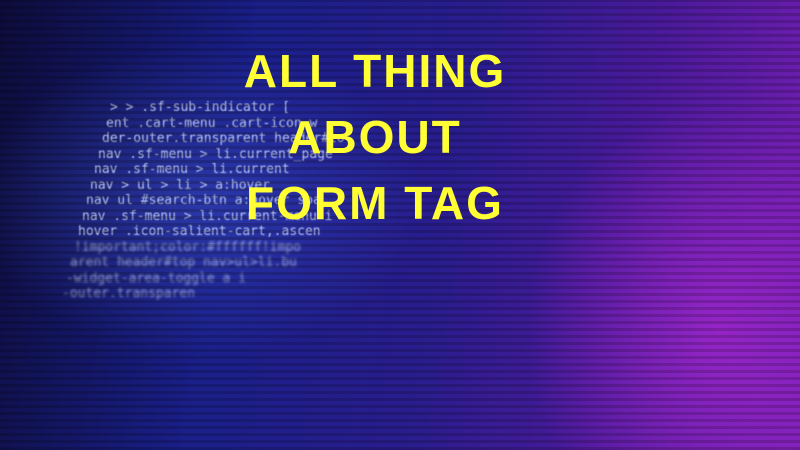 This screenshot has width=800, height=450. I want to click on title-line: ABOUT, so click(375, 137).